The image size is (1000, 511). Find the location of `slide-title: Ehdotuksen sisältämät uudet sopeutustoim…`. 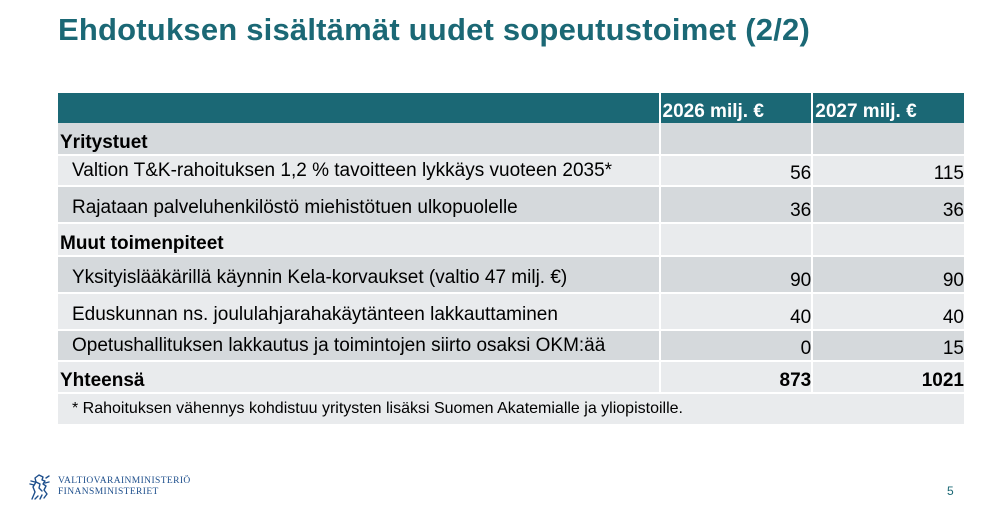

slide-title: Ehdotuksen sisältämät uudet sopeutustoim… is located at coordinates (434, 29).